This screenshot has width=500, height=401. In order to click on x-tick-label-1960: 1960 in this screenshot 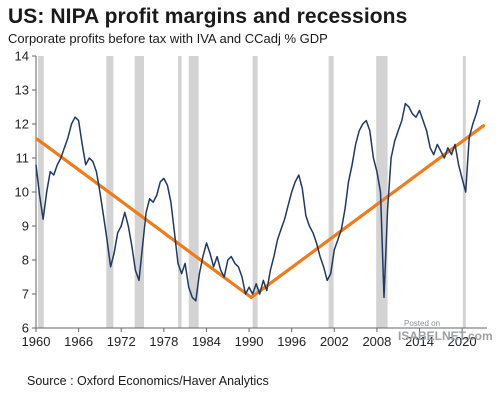, I will do `click(36, 341)`.